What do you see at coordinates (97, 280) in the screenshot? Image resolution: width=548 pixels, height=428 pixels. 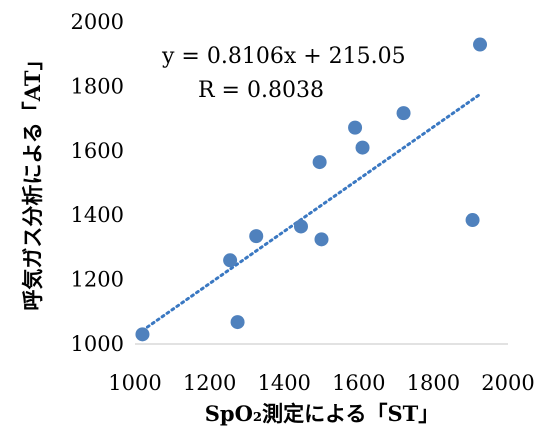 I see `y-tick-label: 1200` at bounding box center [97, 280].